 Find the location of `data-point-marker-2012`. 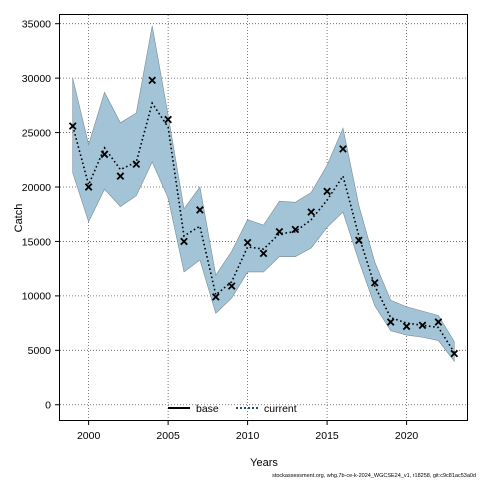

data-point-marker-2012 is located at coordinates (279, 231).